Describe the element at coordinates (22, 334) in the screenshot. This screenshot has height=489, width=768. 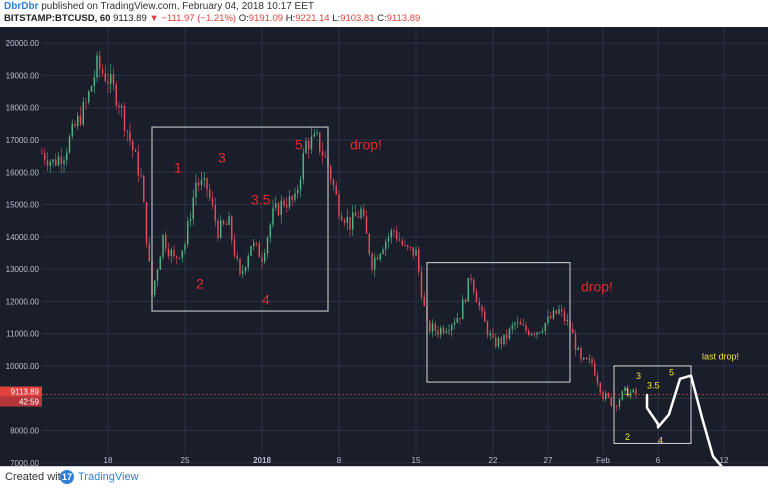
I see `y-tick-label: 11000.00` at that location.